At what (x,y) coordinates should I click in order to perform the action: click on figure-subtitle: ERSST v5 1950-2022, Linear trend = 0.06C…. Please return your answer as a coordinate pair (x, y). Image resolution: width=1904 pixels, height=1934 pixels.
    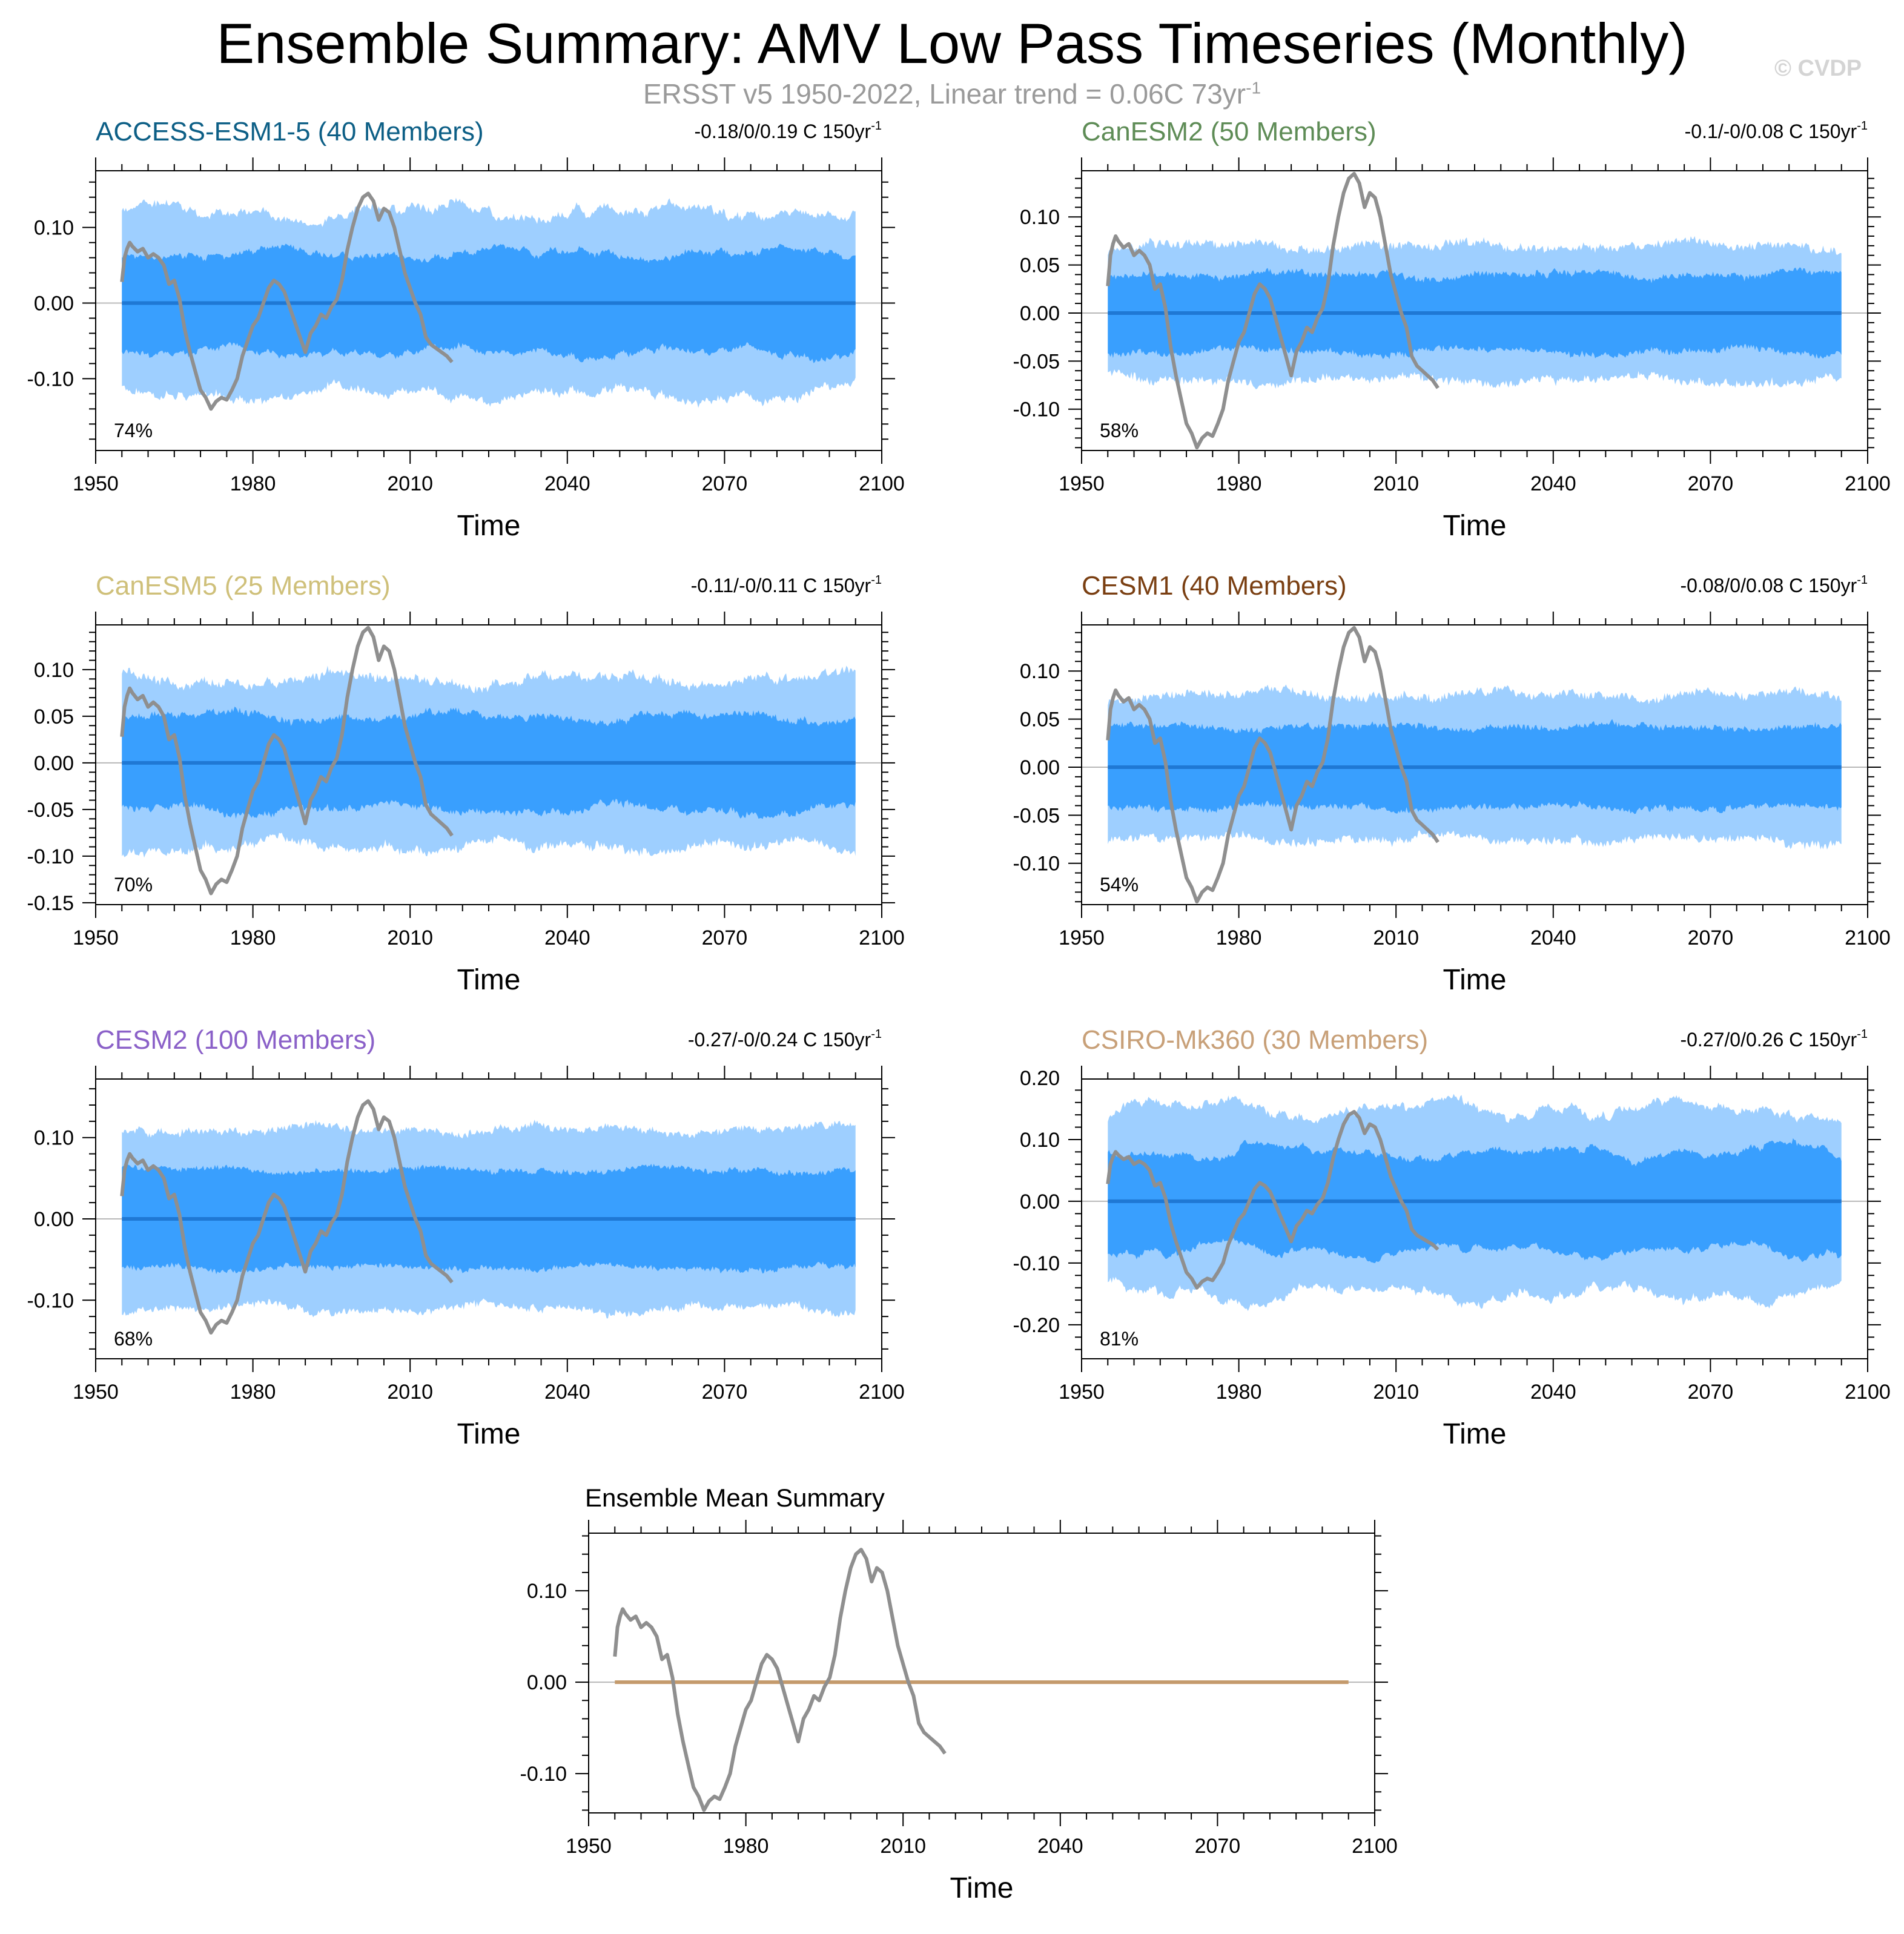
    Looking at the image, I should click on (952, 94).